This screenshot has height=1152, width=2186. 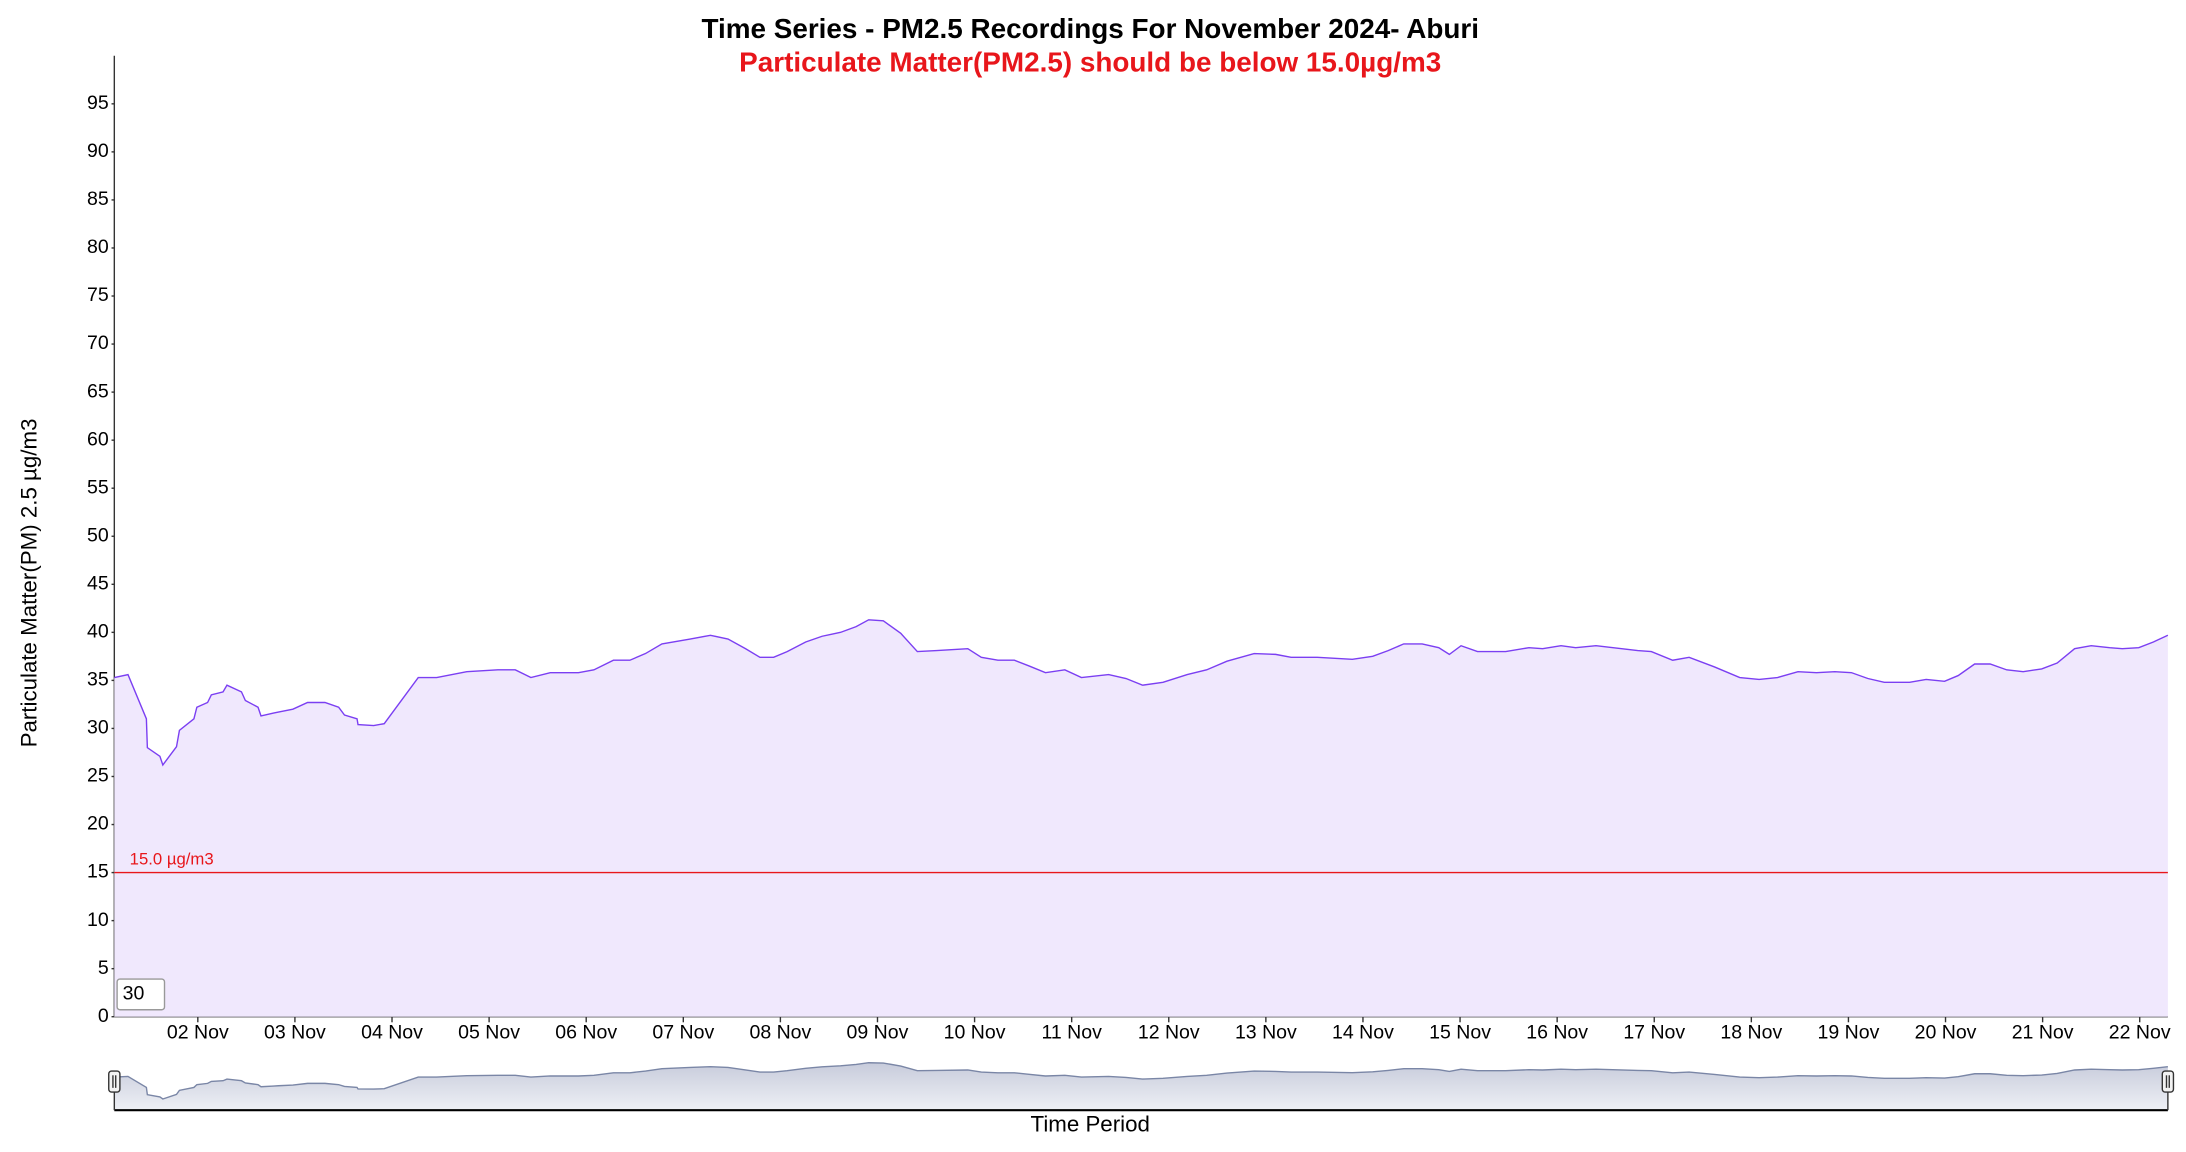 What do you see at coordinates (98, 583) in the screenshot?
I see `y-tick-label: 45` at bounding box center [98, 583].